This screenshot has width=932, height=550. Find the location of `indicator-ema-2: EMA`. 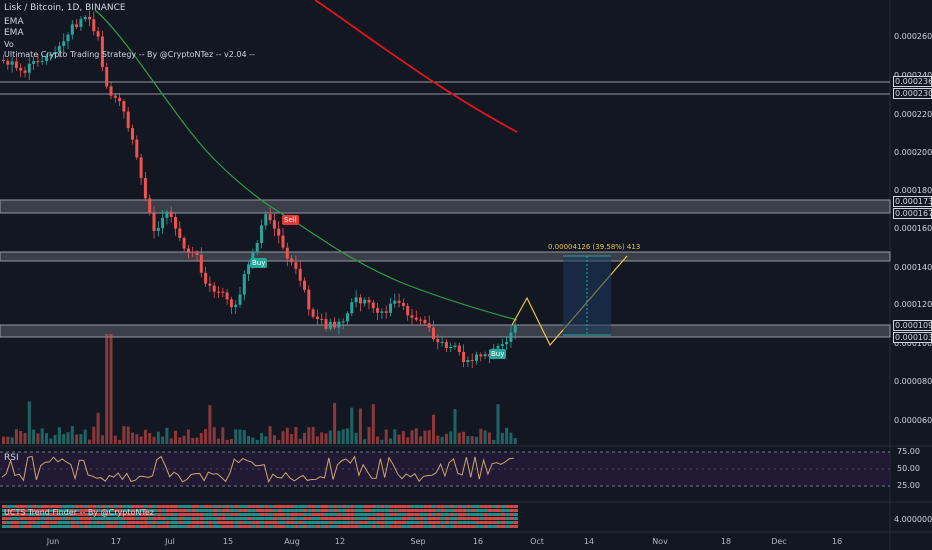

indicator-ema-2: EMA is located at coordinates (14, 33).